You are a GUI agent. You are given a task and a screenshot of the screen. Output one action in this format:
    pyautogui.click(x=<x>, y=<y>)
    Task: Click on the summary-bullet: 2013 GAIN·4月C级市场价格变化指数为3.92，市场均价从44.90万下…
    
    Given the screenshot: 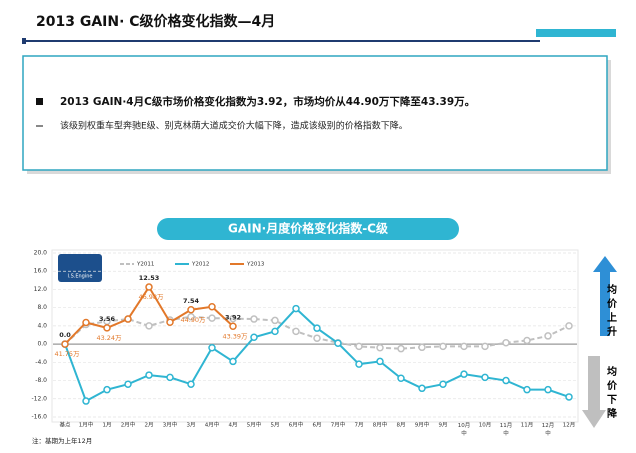 What is the action you would take?
    pyautogui.click(x=267, y=101)
    